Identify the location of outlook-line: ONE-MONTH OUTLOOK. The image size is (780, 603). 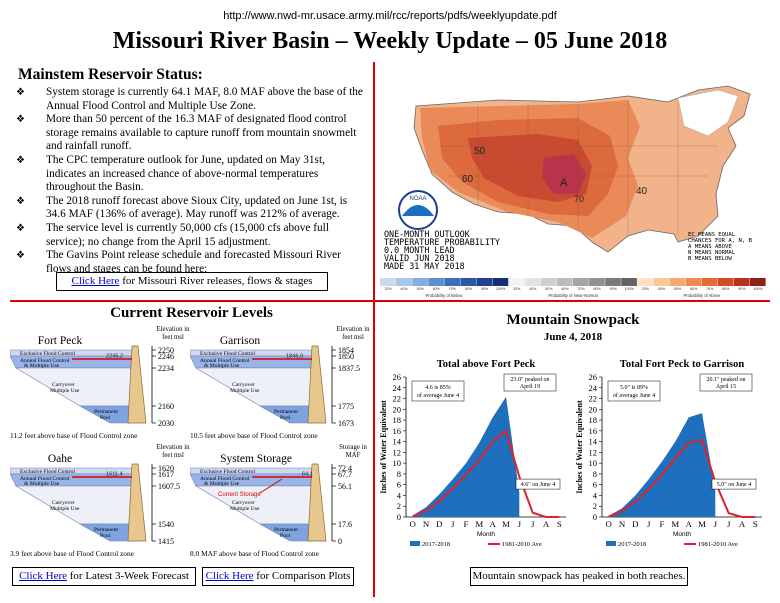
(427, 234).